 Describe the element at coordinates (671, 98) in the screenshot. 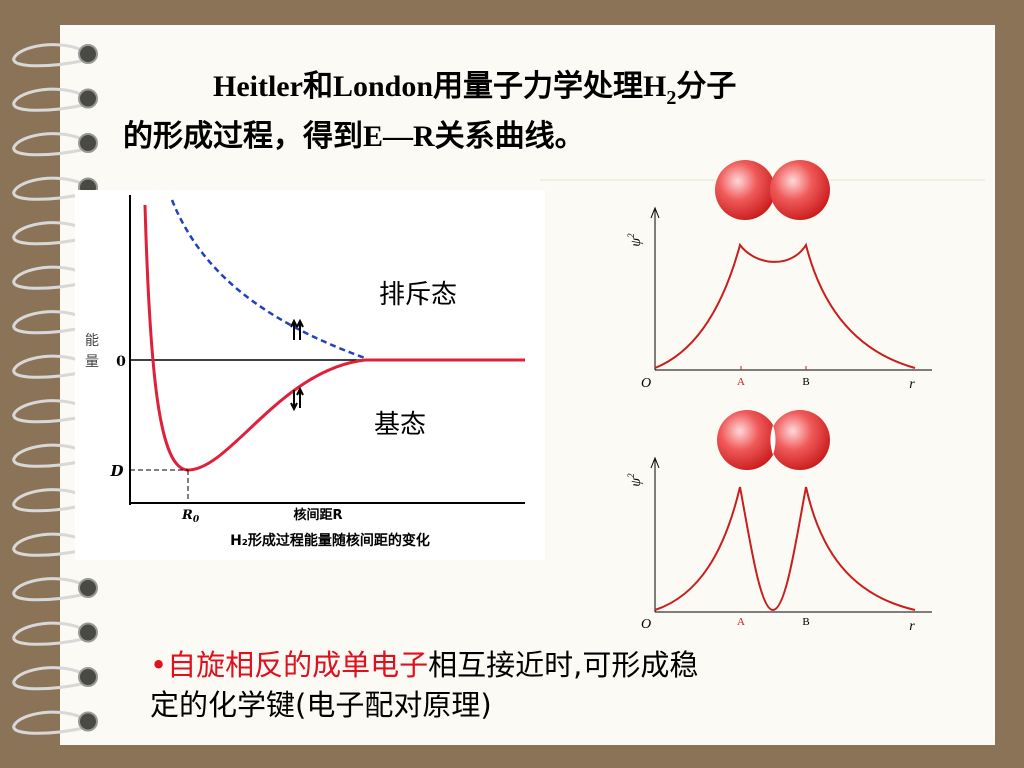

I see `title-subscript: 2` at that location.